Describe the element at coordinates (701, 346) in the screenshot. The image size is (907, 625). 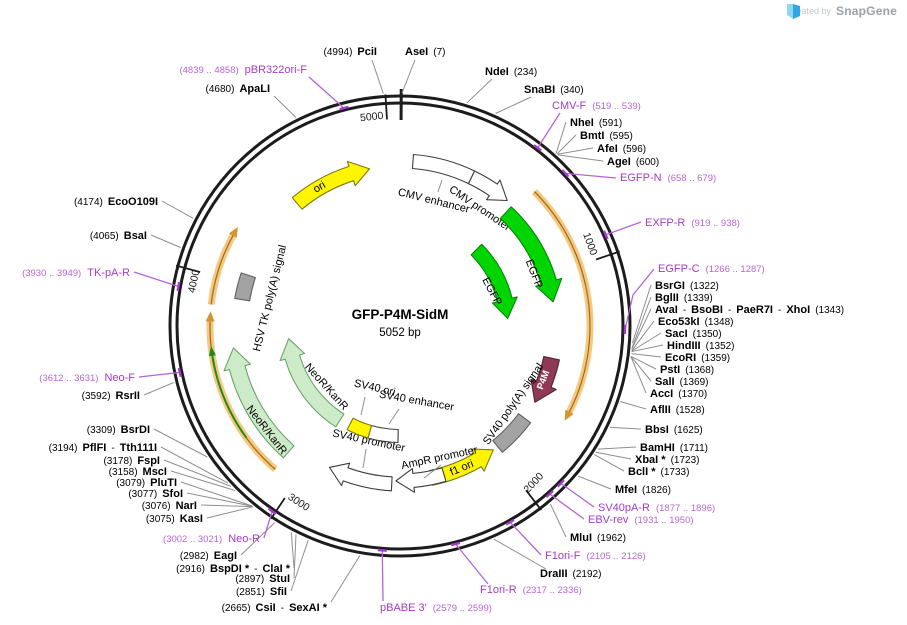
I see `site-label-hindiii: HindIII (1352)` at that location.